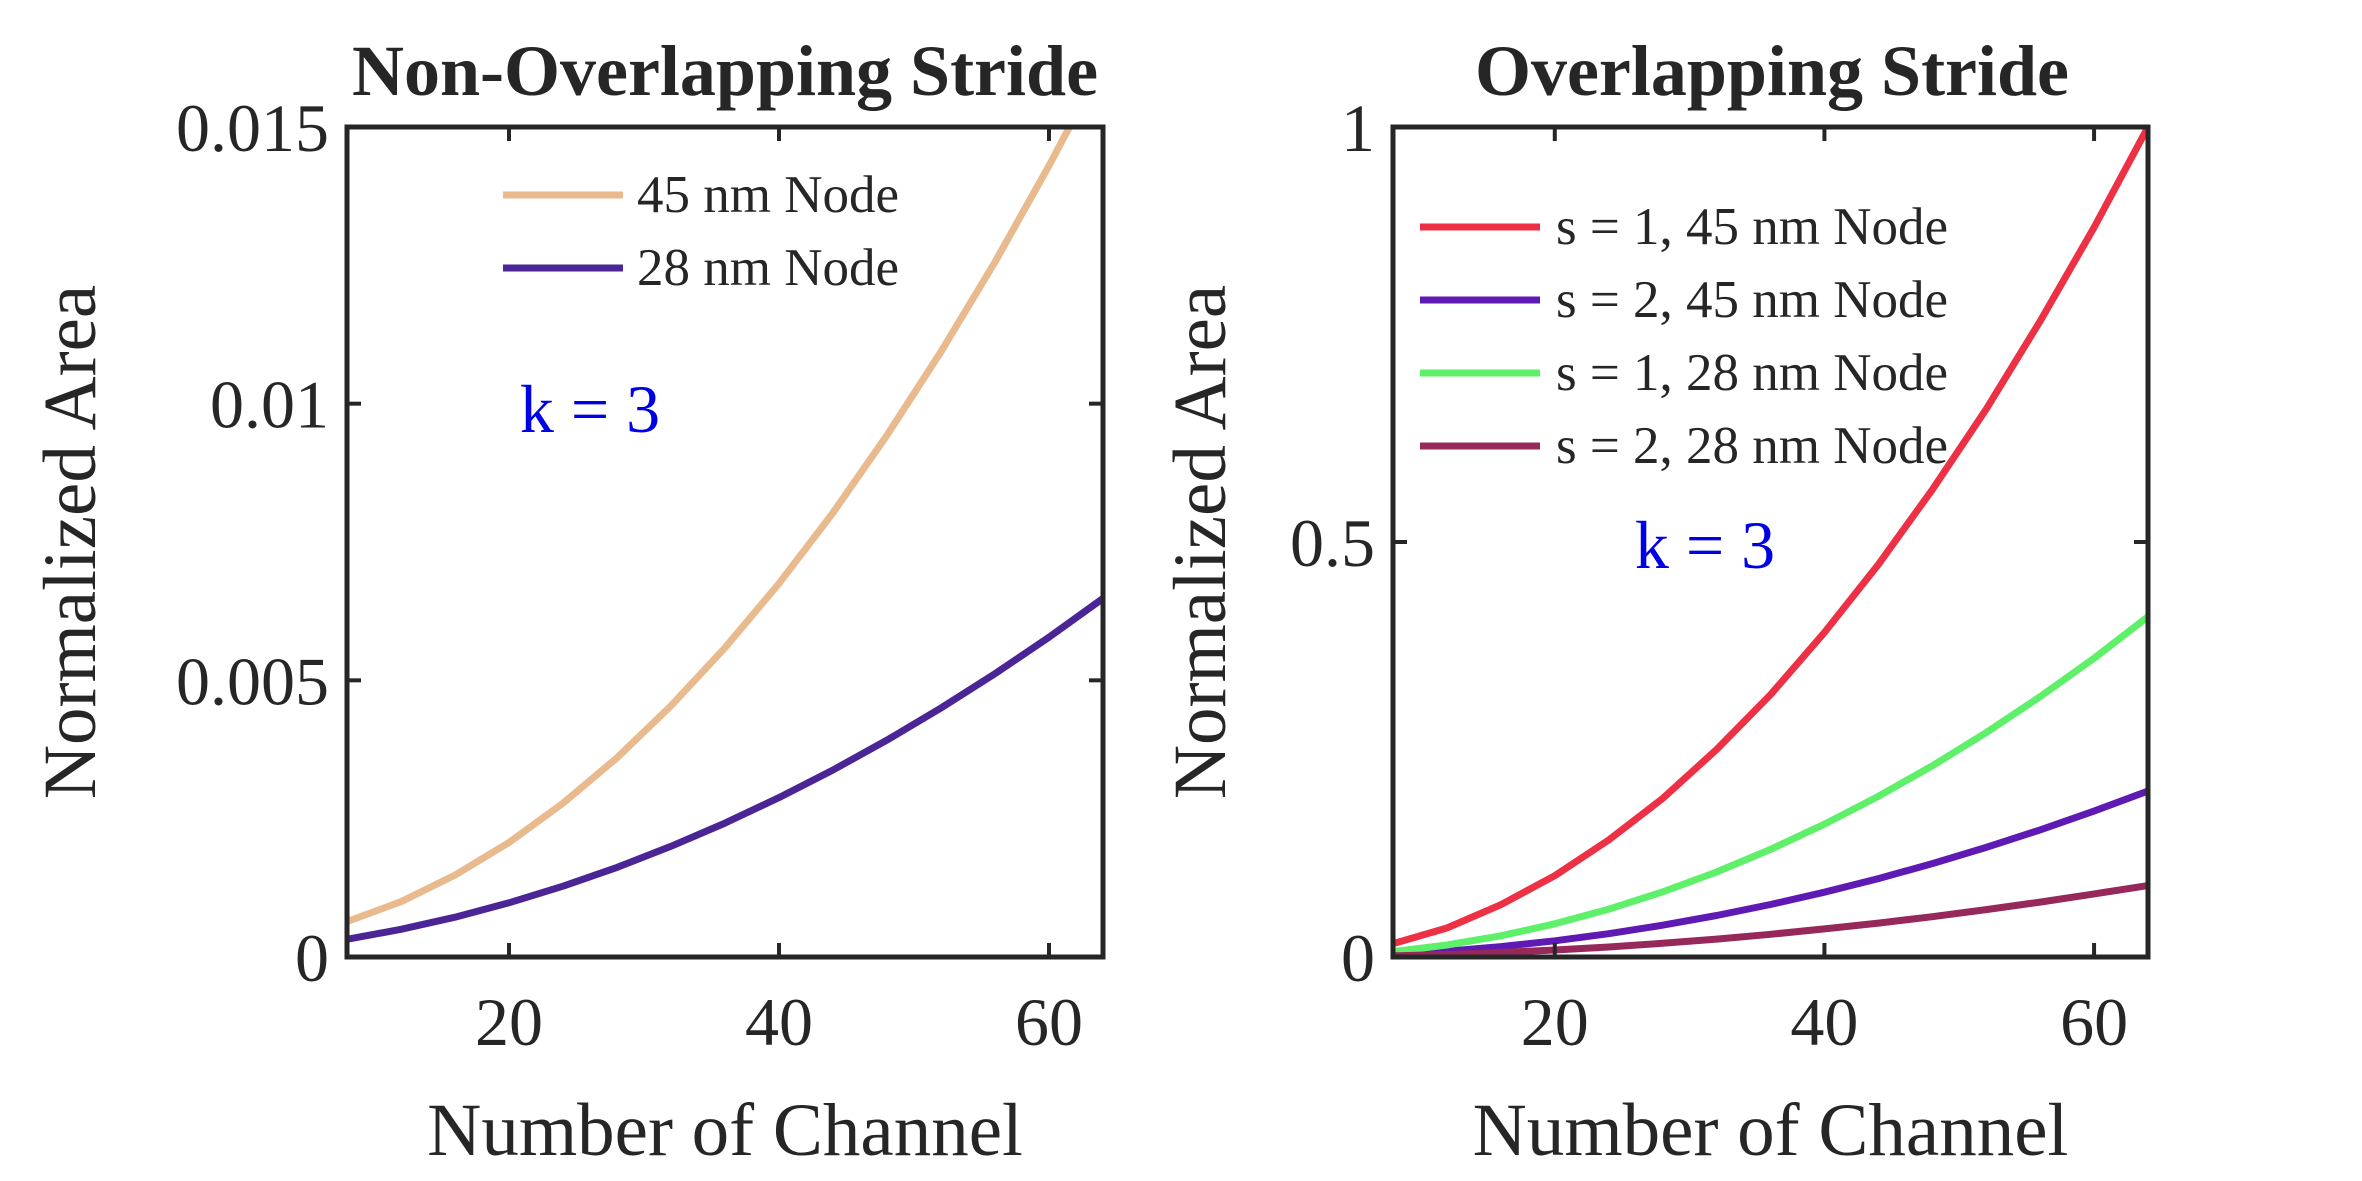 This screenshot has width=2362, height=1181. What do you see at coordinates (768, 195) in the screenshot?
I see `legend-entry-label: 45 nm Node` at bounding box center [768, 195].